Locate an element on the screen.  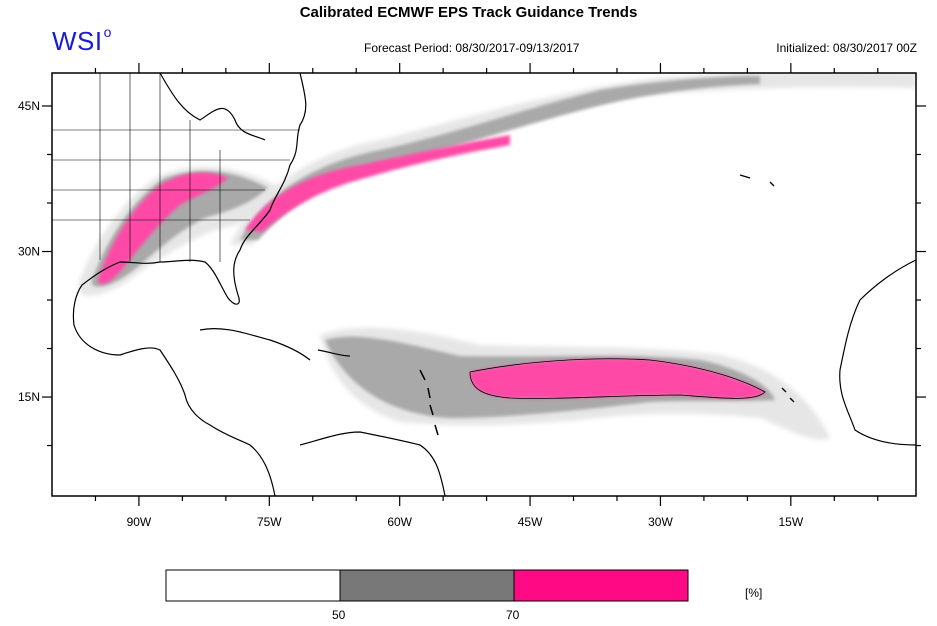
lon-tick-label: 45W is located at coordinates (530, 522).